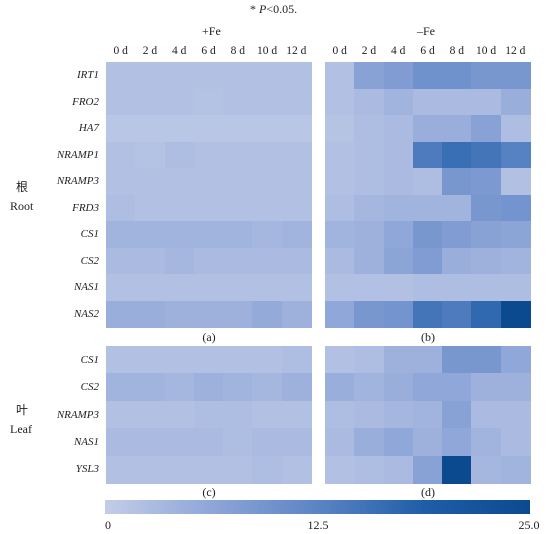 The image size is (553, 534). Describe the element at coordinates (89, 234) in the screenshot. I see `gene-label: CS1` at that location.